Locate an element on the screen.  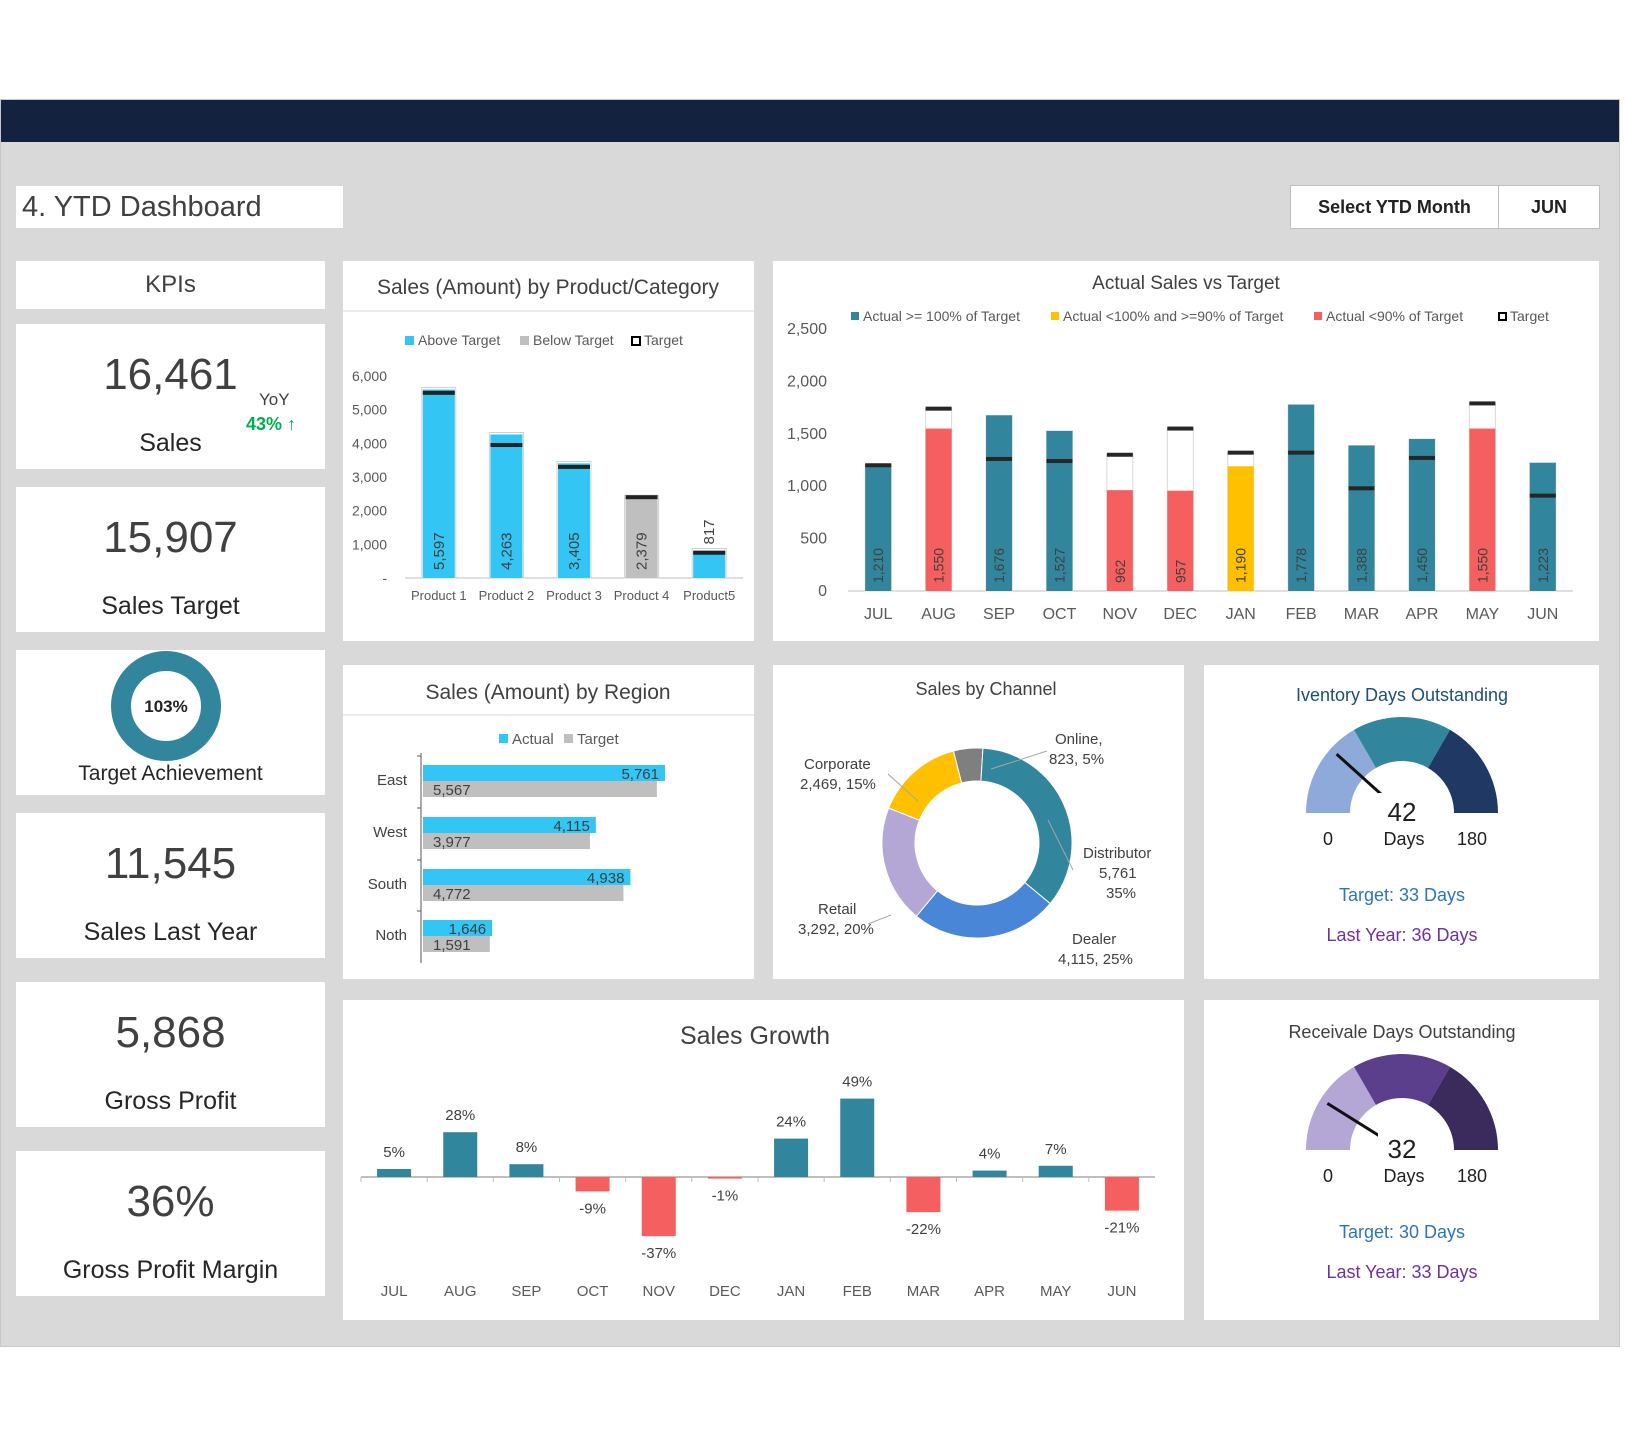
ytd-month-selector: Select YTD Month JUN is located at coordinates (1445, 207).